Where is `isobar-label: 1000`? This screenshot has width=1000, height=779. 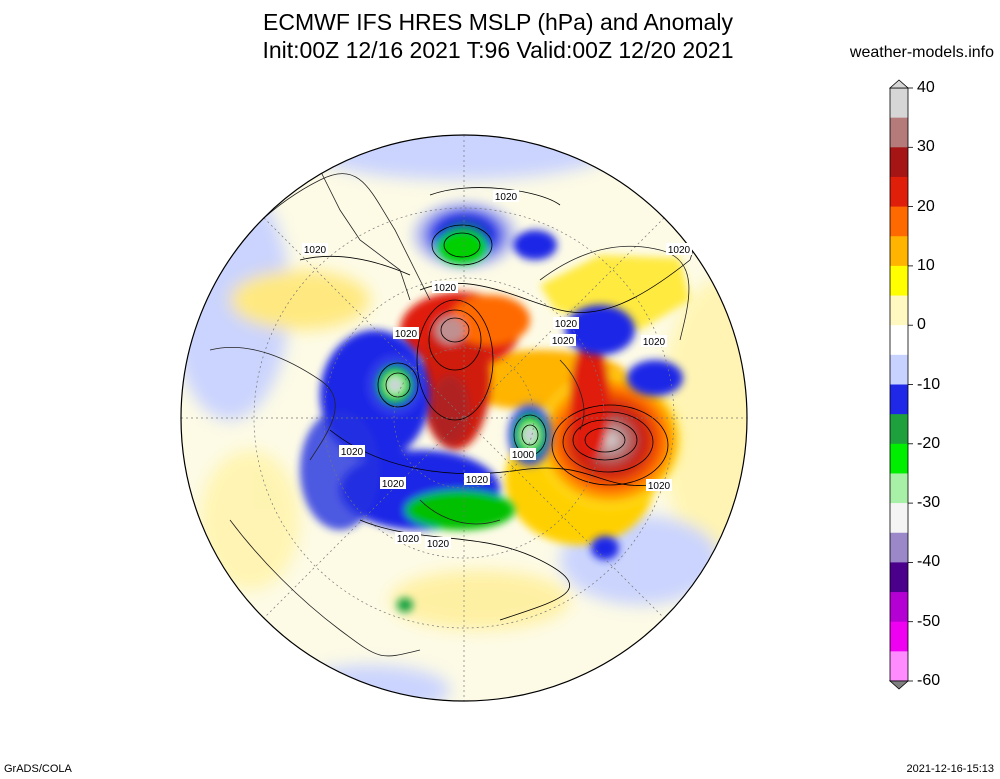
isobar-label: 1000 is located at coordinates (523, 454).